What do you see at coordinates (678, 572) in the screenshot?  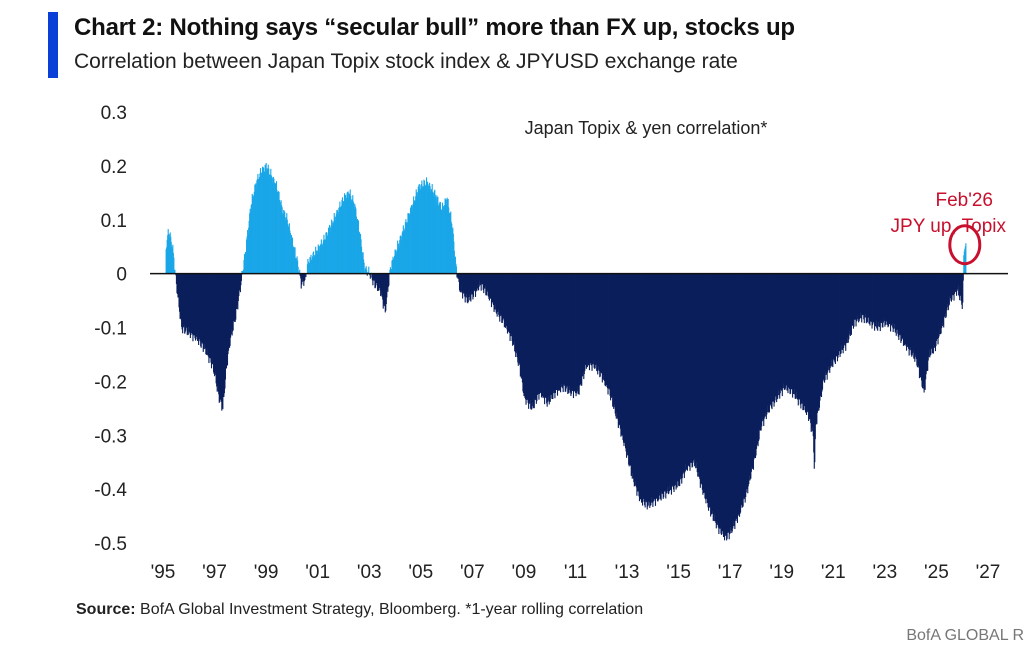 I see `x-tick-label: '15` at bounding box center [678, 572].